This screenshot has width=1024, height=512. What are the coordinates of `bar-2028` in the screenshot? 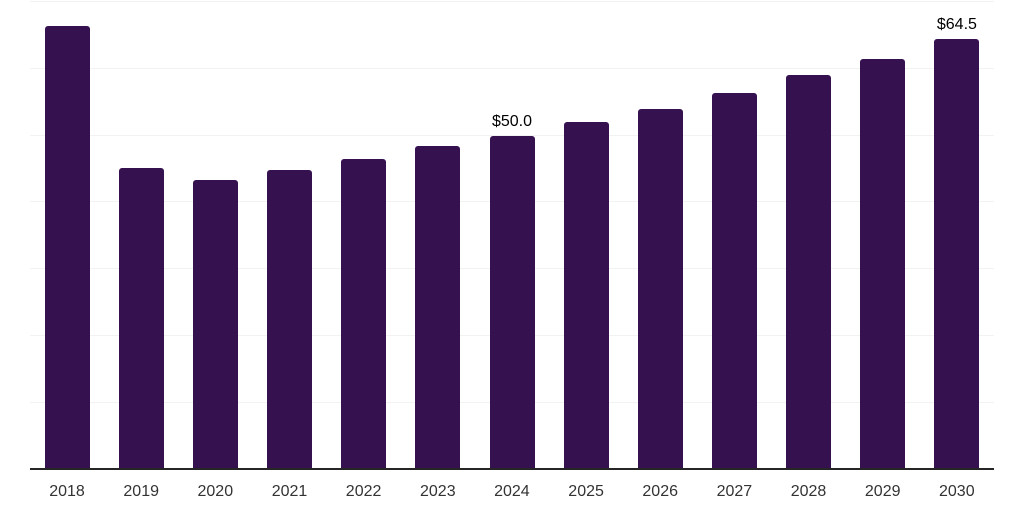 It's located at (809, 272).